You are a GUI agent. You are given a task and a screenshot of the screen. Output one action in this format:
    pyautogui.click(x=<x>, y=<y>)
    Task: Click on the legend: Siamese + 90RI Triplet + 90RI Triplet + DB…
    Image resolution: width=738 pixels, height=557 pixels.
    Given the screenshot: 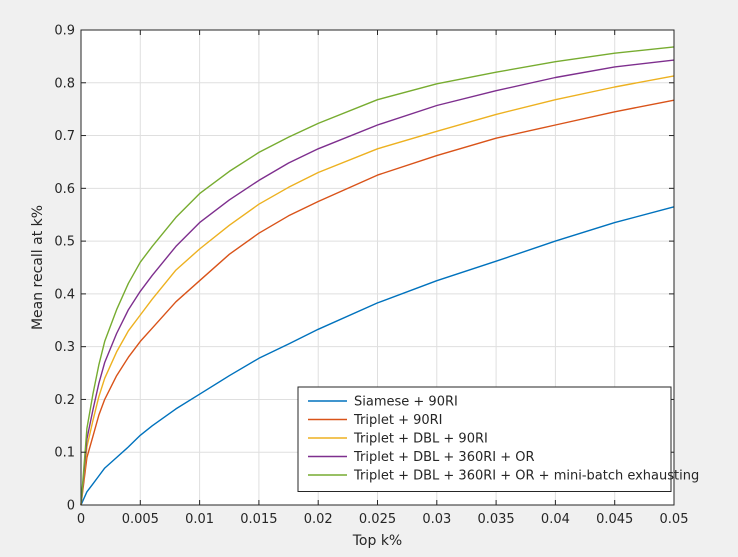 What is the action you would take?
    pyautogui.click(x=498, y=439)
    